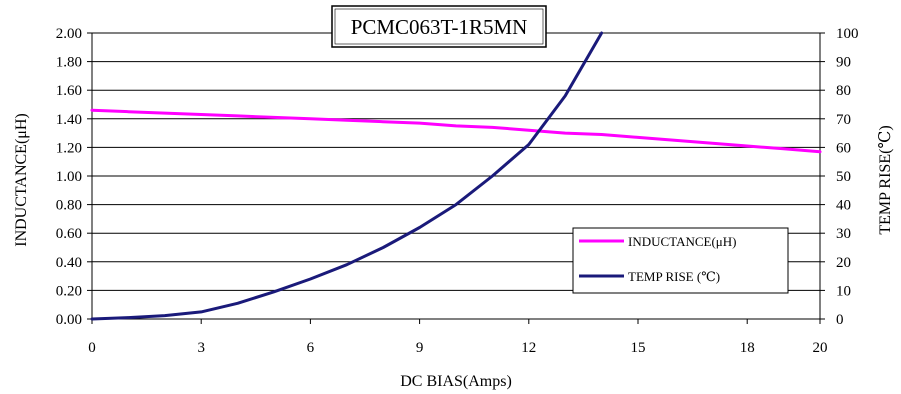 The height and width of the screenshot is (394, 901). Describe the element at coordinates (69, 91) in the screenshot. I see `y-tick-label: 1.60` at that location.